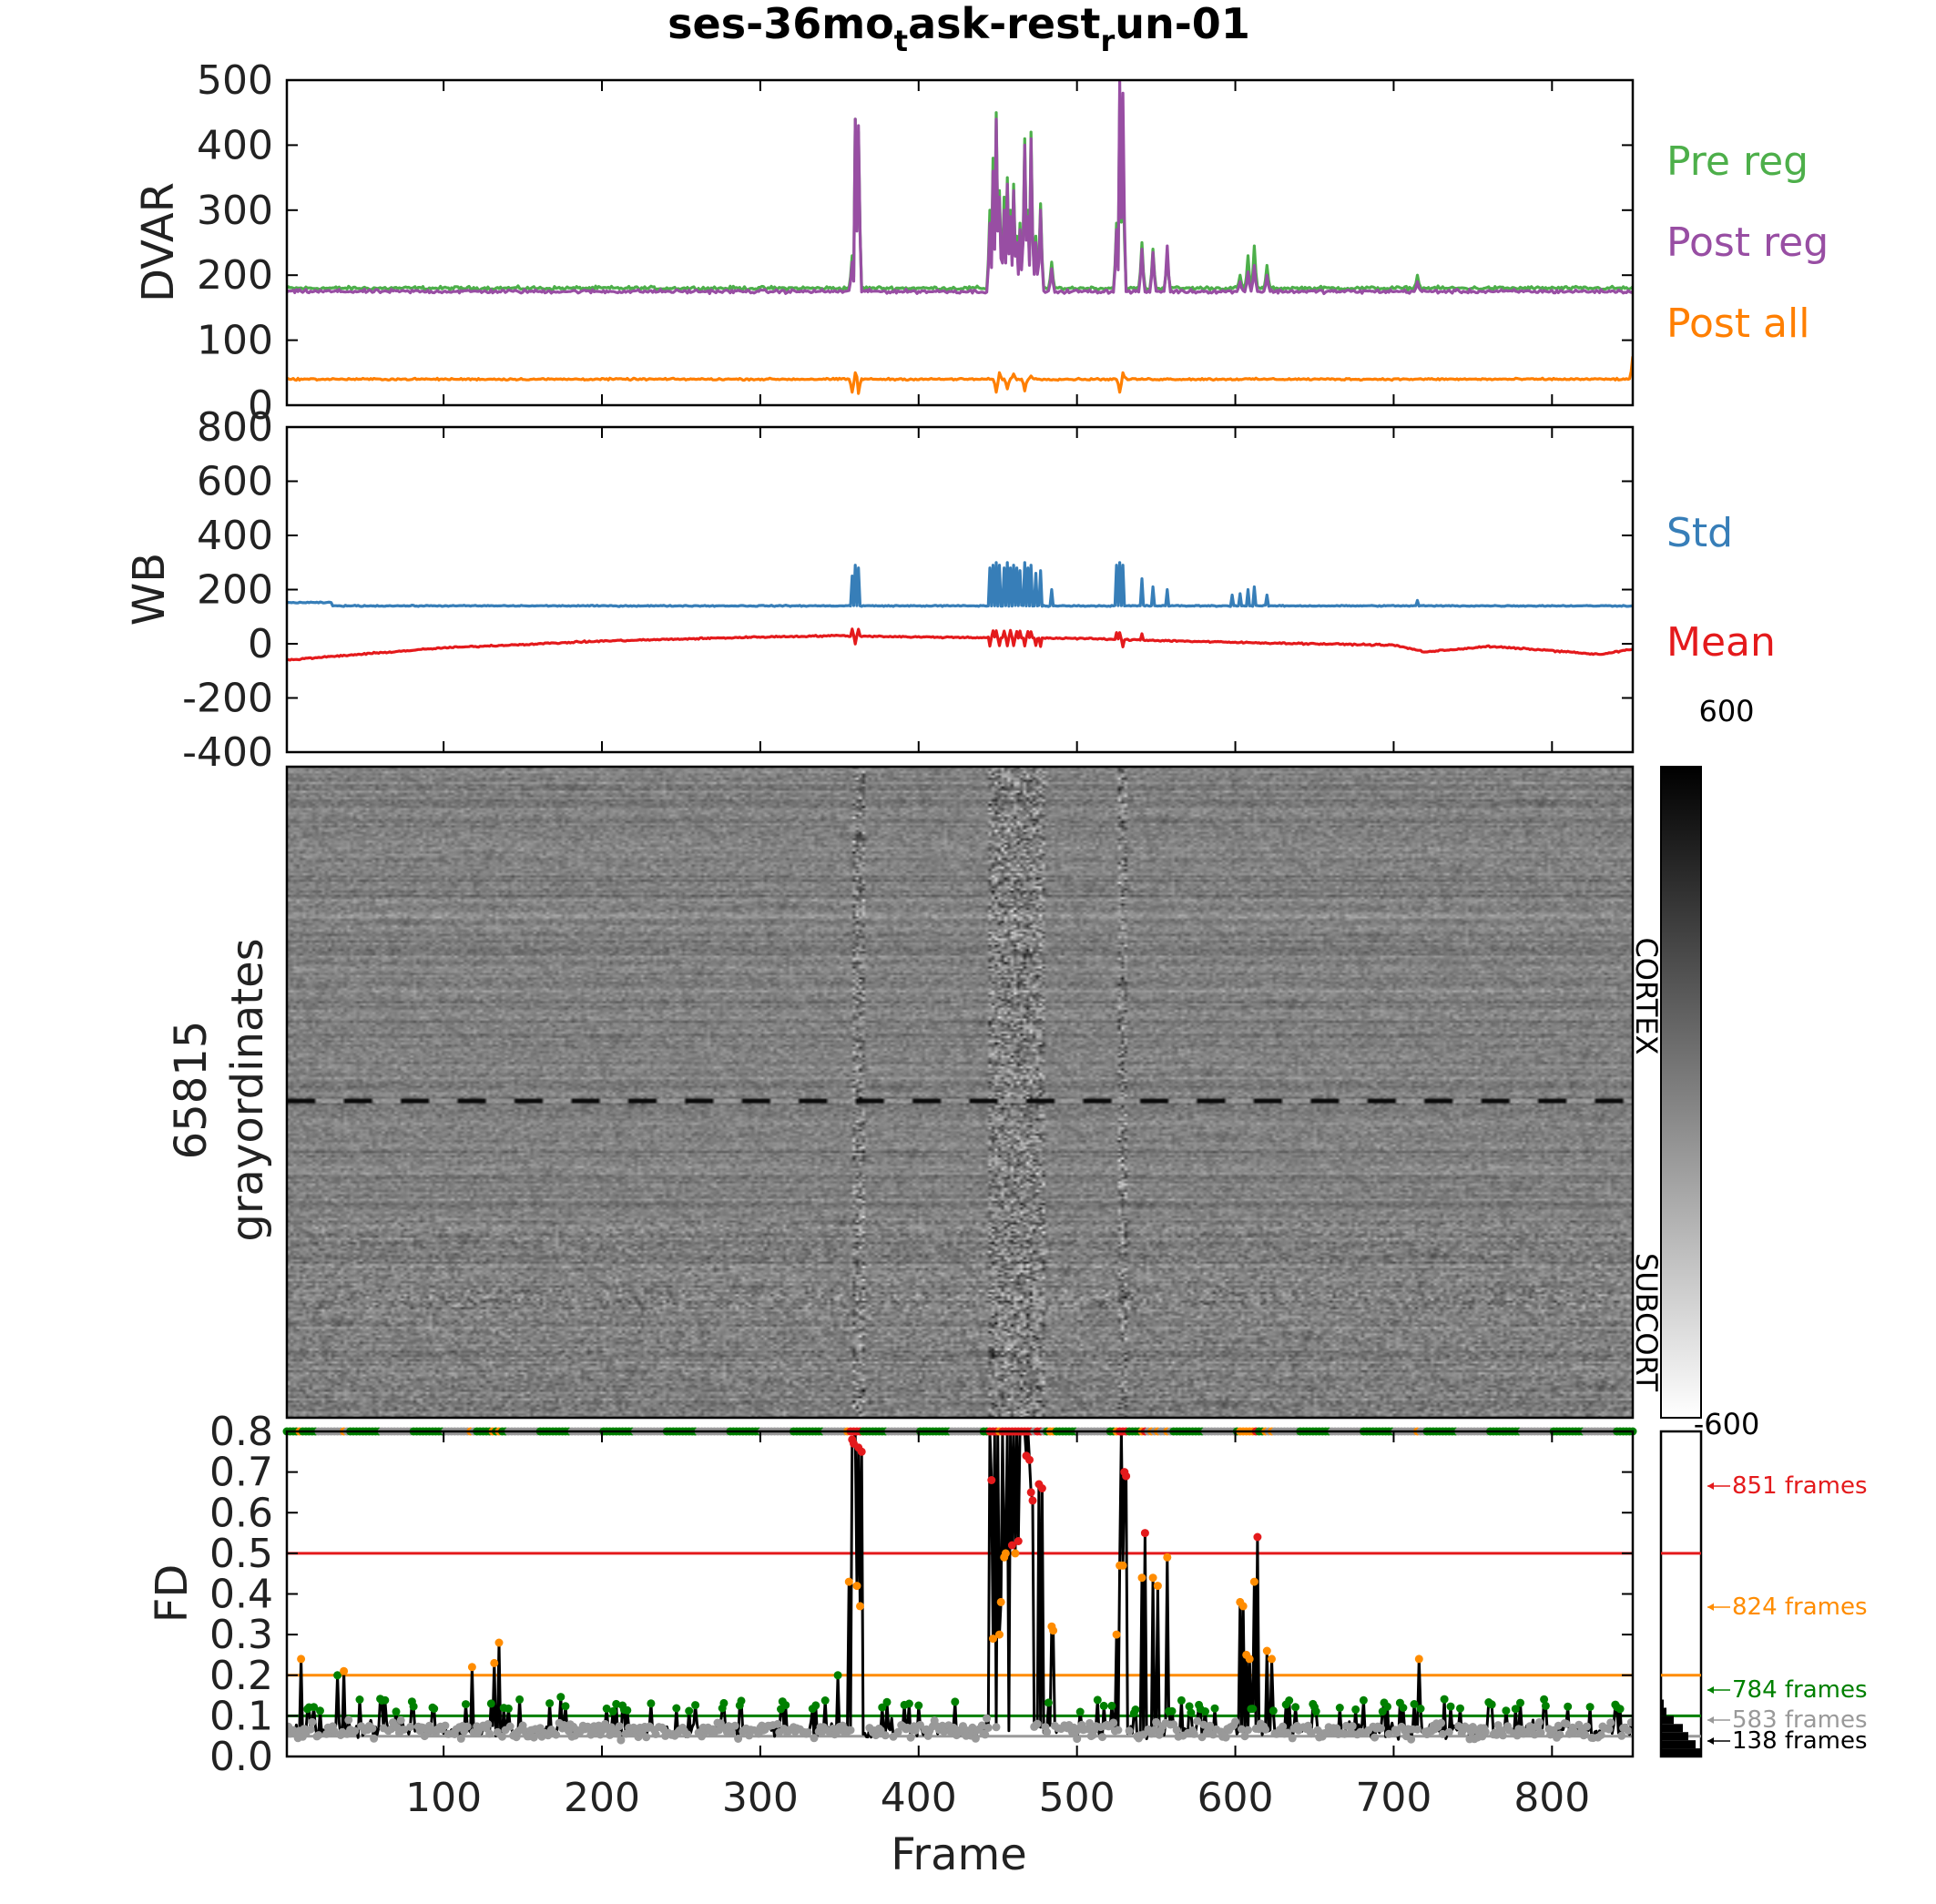  What do you see at coordinates (149, 589) in the screenshot?
I see `wb-ylabel: WB` at bounding box center [149, 589].